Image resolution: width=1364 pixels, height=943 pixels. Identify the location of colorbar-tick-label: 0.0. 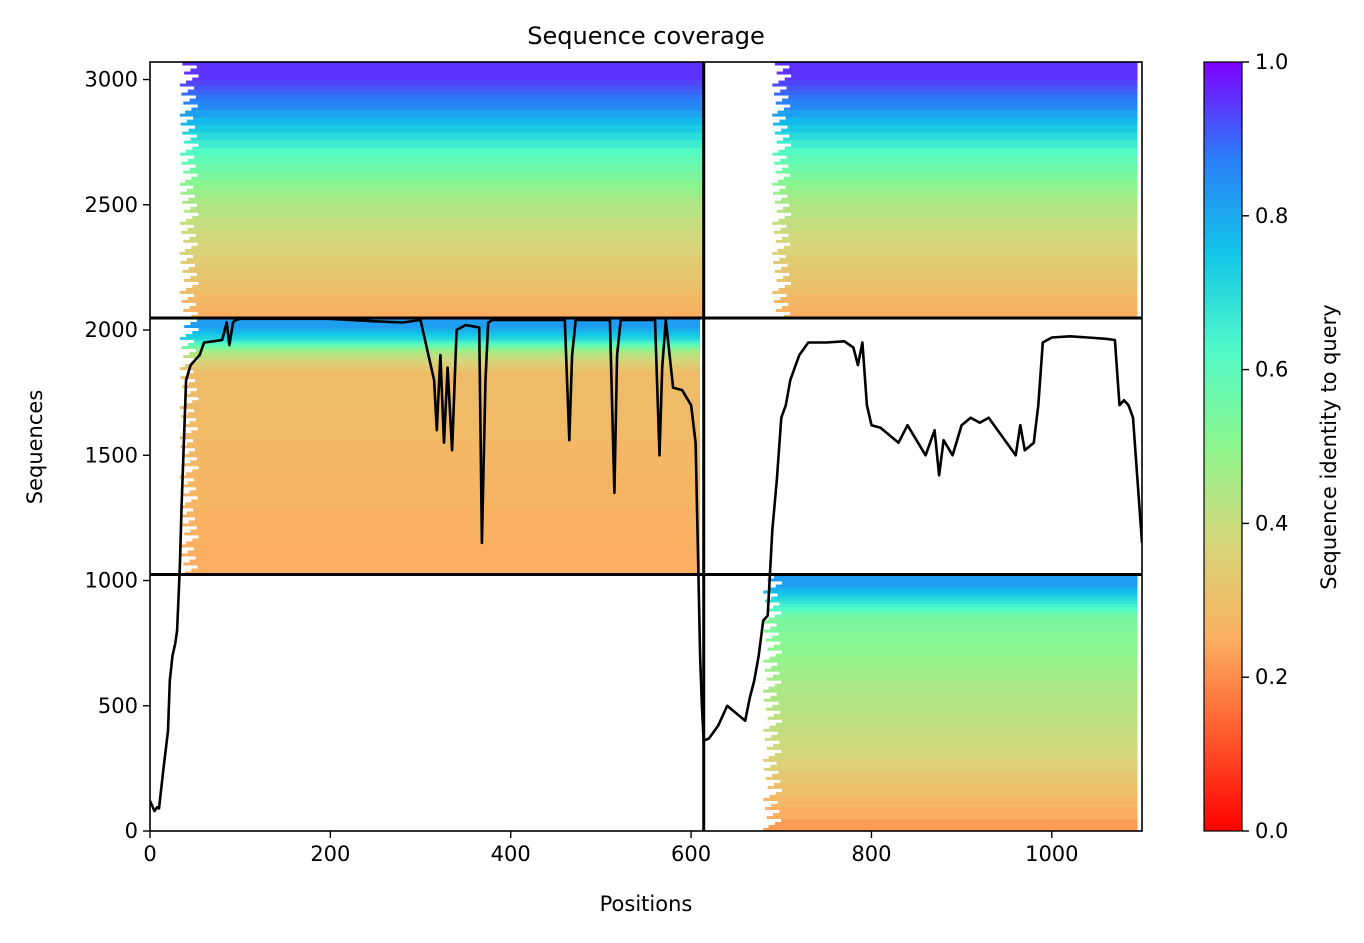
(1271, 831).